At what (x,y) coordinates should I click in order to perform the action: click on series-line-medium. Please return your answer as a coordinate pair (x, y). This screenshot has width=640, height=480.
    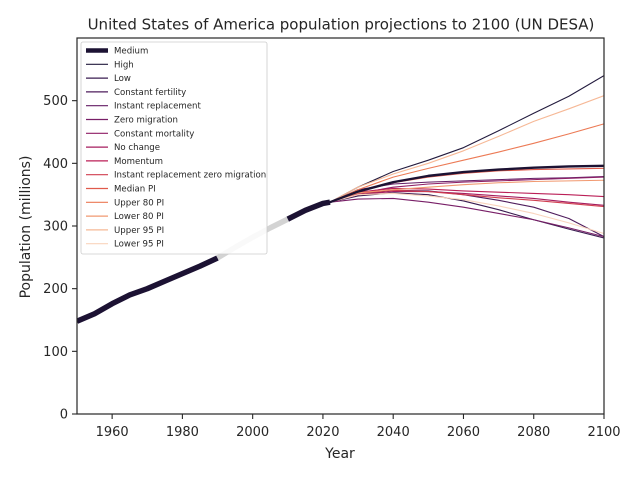
    Looking at the image, I should click on (466, 184).